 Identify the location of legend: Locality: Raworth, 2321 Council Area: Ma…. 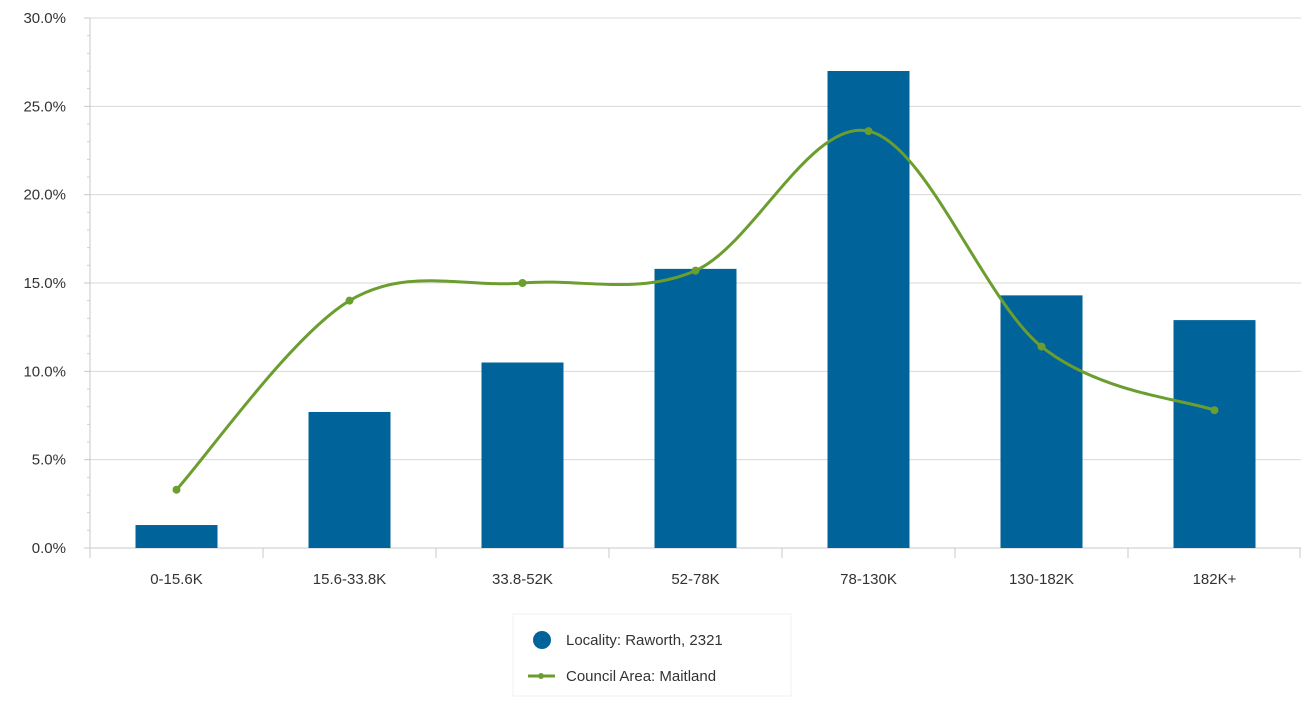
(652, 655).